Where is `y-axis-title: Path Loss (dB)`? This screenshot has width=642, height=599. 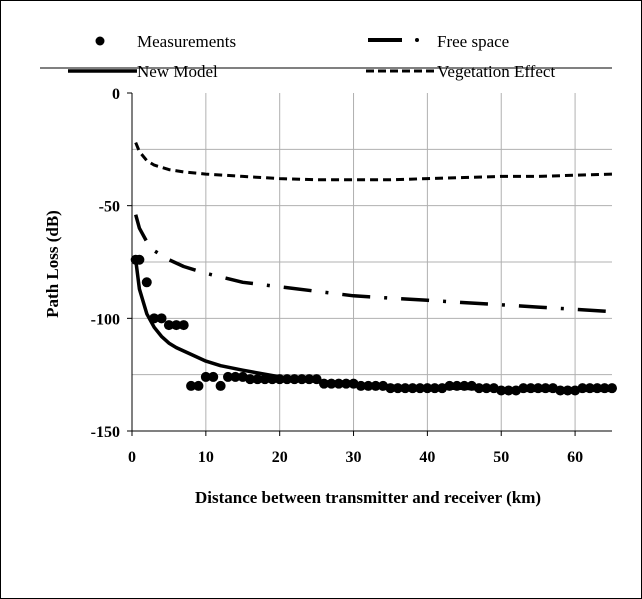 y-axis-title: Path Loss (dB) is located at coordinates (52, 264).